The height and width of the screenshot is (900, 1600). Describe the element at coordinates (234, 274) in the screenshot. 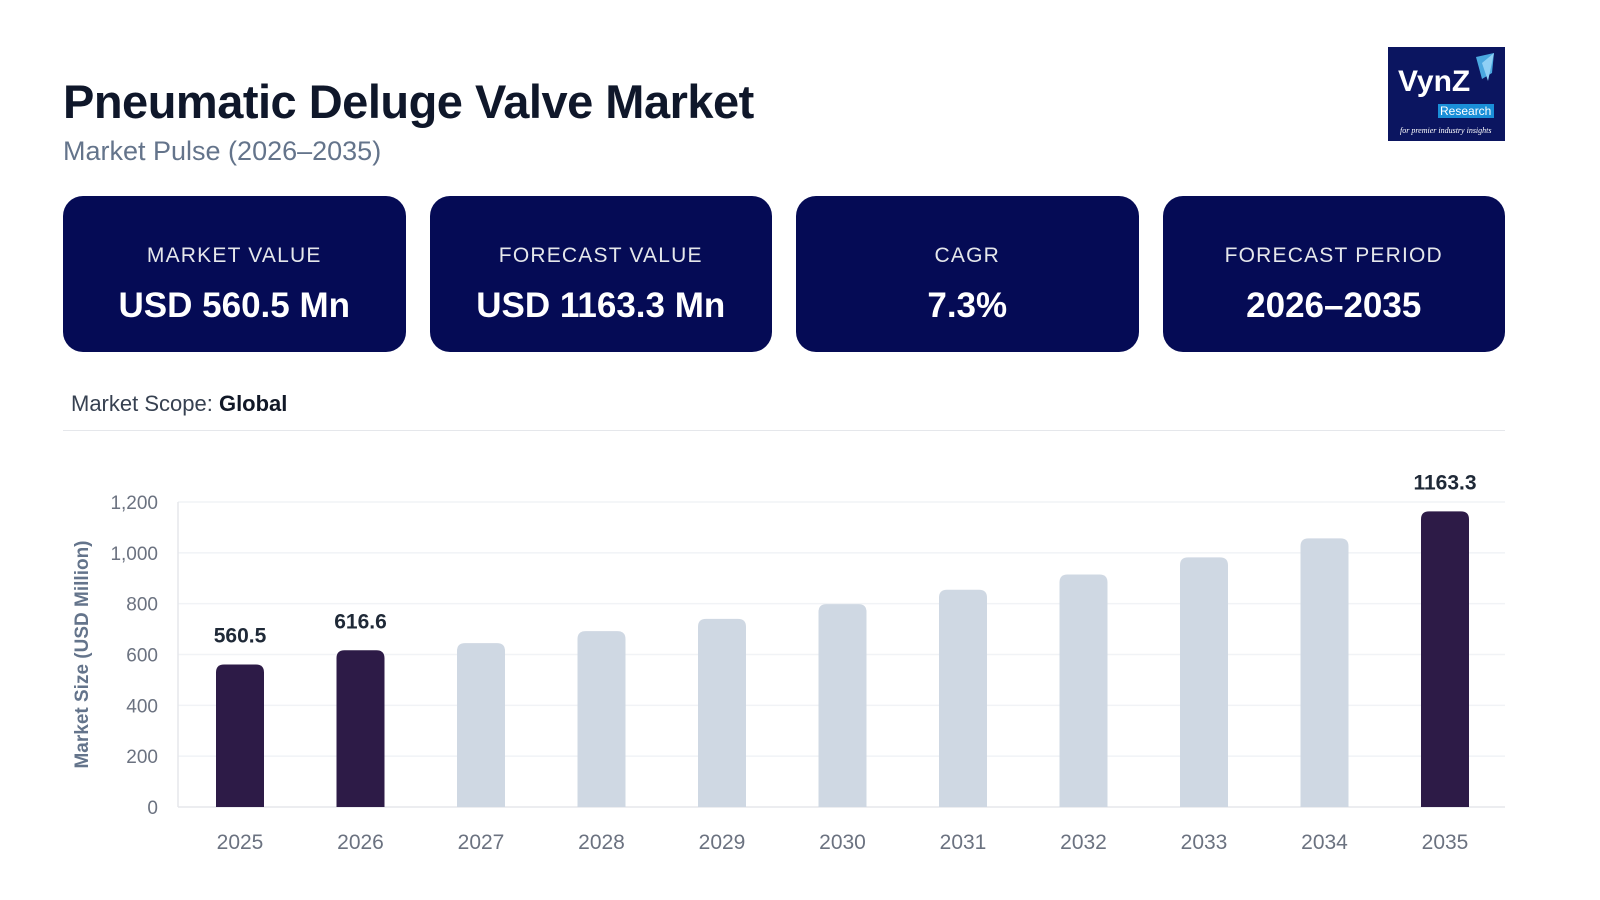

I see `kpi-card-market-value: MARKET VALUE USD 560.5 Mn` at that location.